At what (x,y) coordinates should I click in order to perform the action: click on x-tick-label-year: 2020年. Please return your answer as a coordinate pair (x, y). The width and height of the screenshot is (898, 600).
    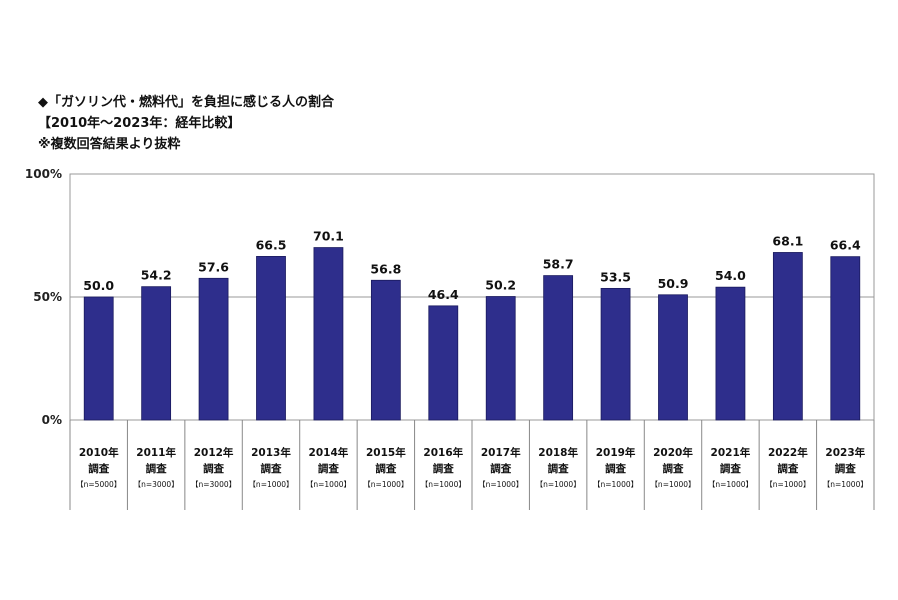
    Looking at the image, I should click on (673, 452).